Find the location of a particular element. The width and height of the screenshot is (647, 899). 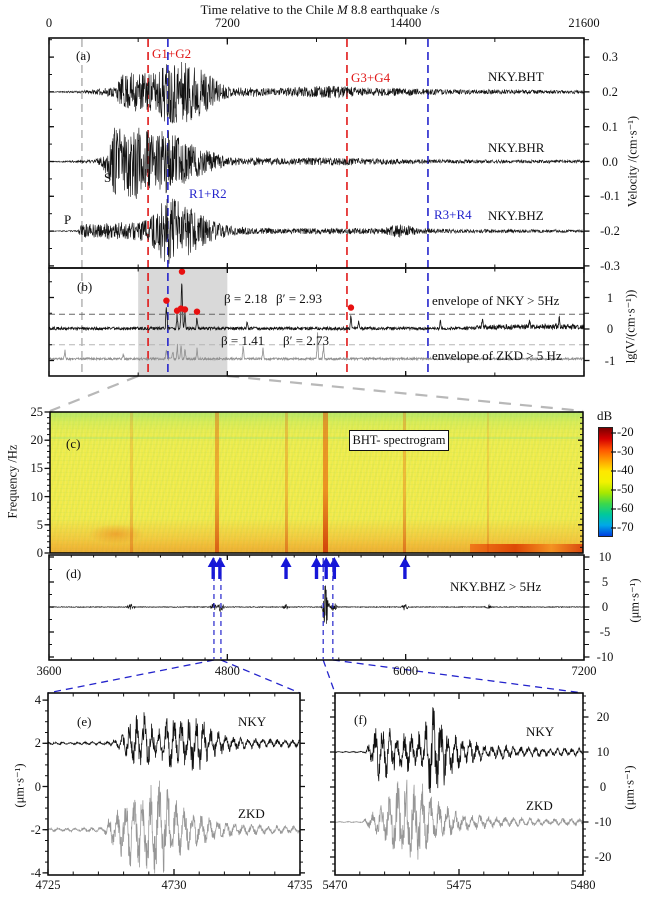

beta-zkd-prime: β′ = 2.73 is located at coordinates (306, 340).